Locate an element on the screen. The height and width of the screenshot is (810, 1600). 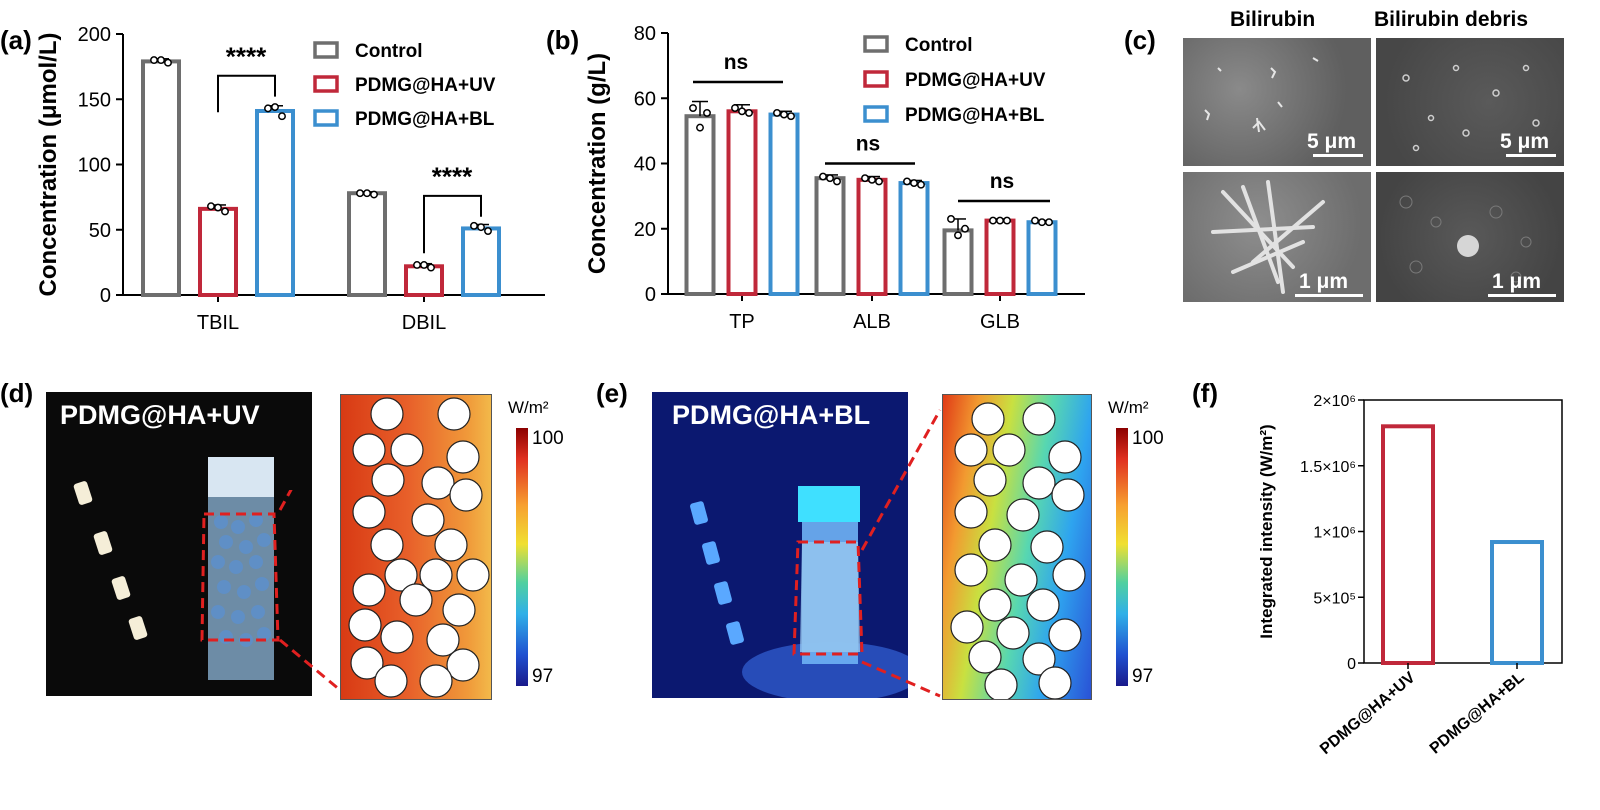
scalebar-label: 5 μm is located at coordinates (1525, 141).